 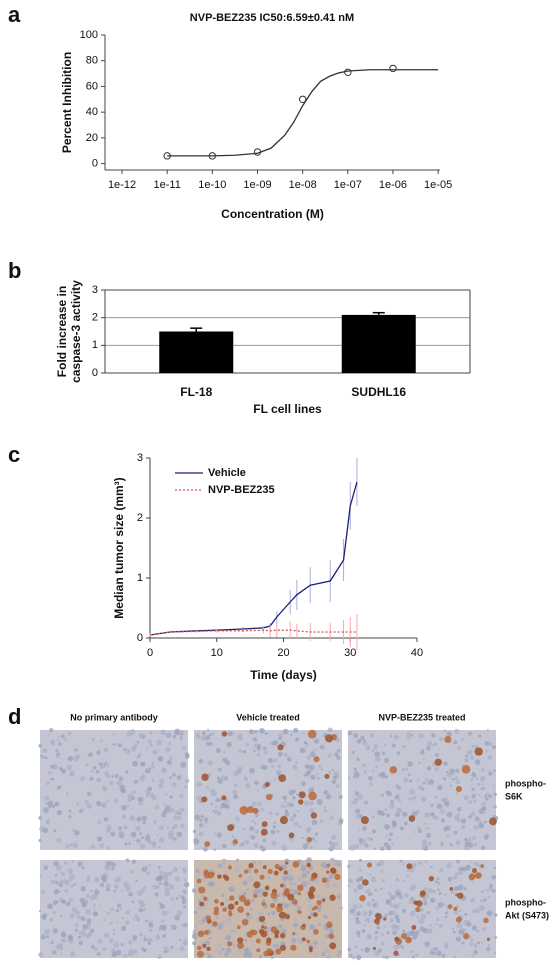 What do you see at coordinates (114, 909) in the screenshot?
I see `micrograph` at bounding box center [114, 909].